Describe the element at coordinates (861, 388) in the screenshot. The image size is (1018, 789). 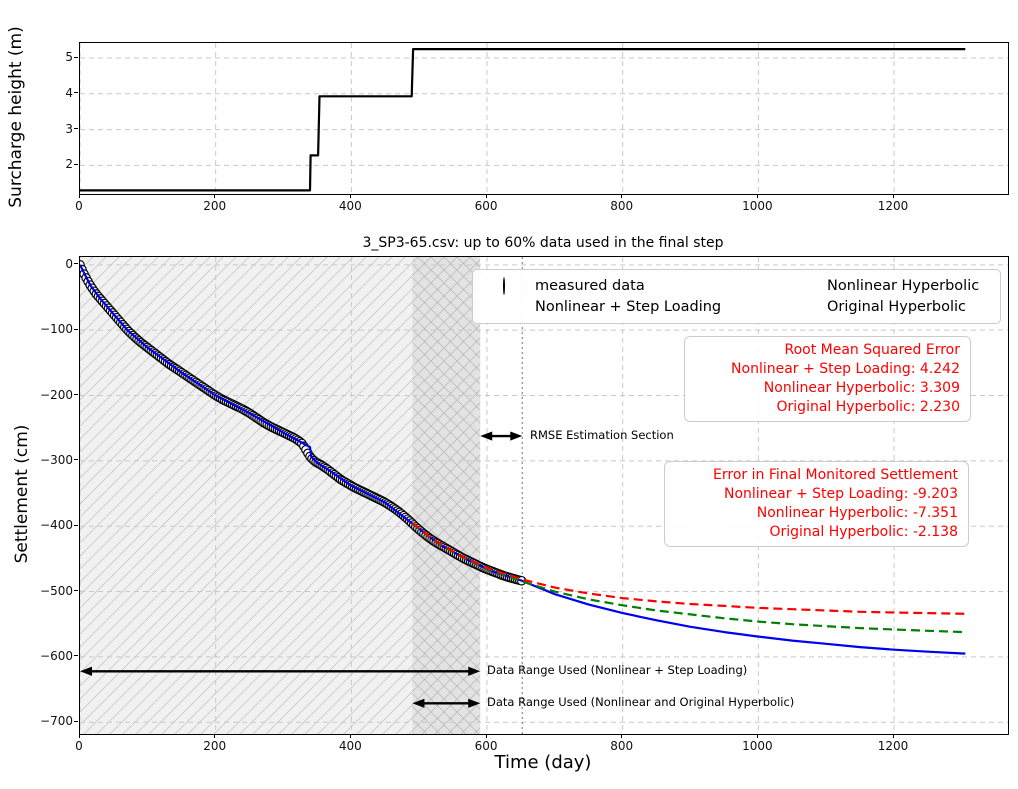
I see `rmse-box-line: Nonlinear Hyperbolic: 3.309` at that location.